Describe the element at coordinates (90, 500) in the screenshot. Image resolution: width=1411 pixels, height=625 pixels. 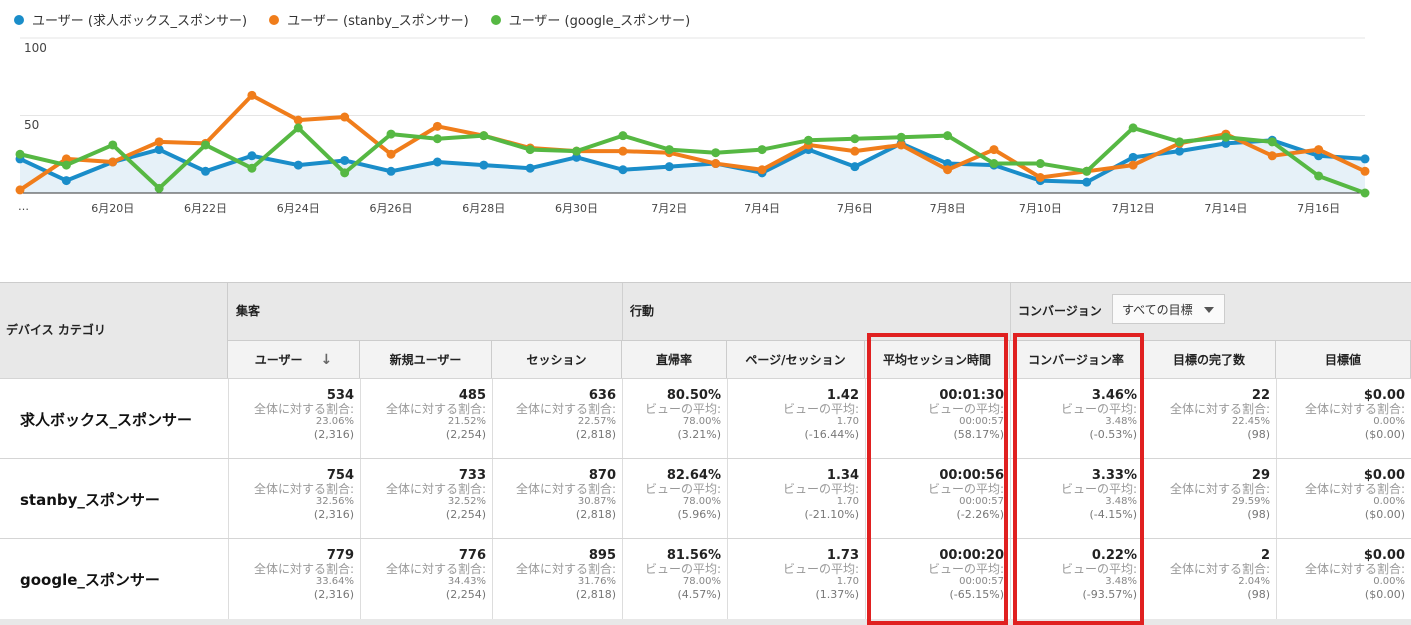
I see `row-label: stanby_スポンサー` at that location.